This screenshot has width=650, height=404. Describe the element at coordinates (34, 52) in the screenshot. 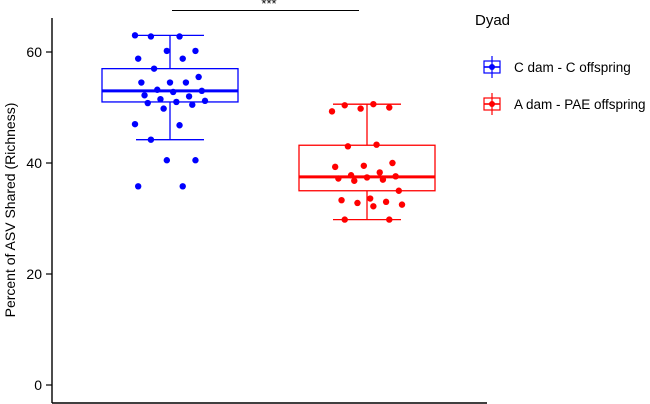

I see `y-tick-label: 60` at that location.